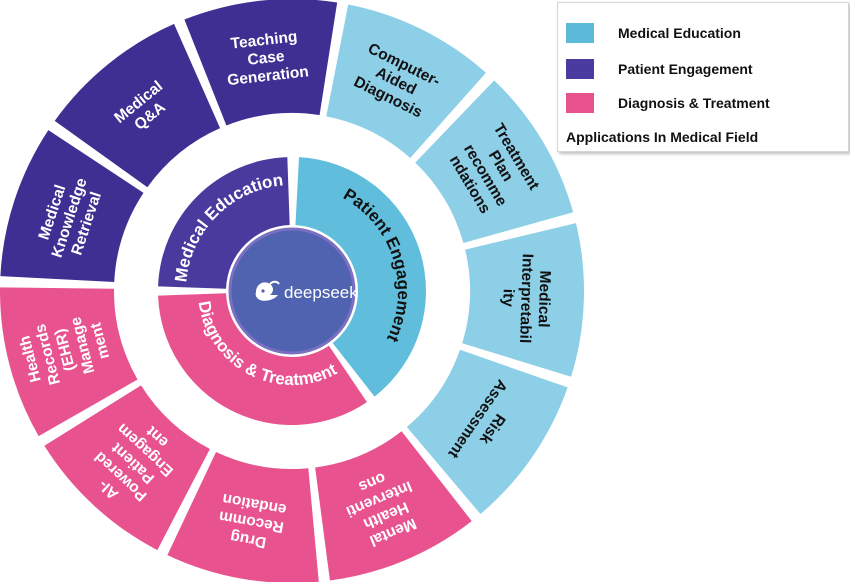 The height and width of the screenshot is (582, 850). I want to click on segment-medical-qa: MedicalQ&A, so click(137, 105).